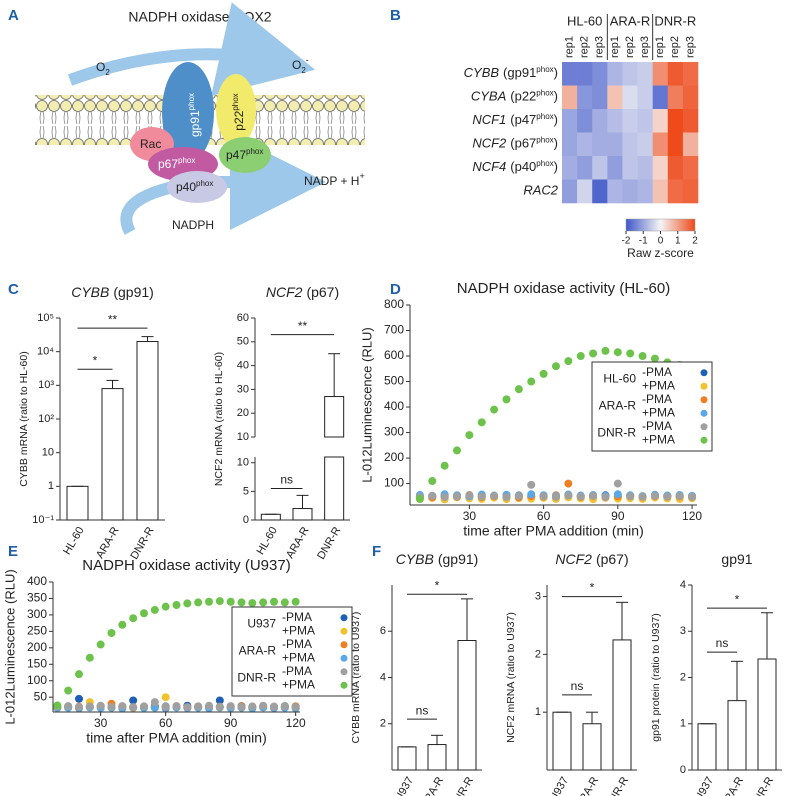 The width and height of the screenshot is (788, 796). I want to click on y-tick-label: 250, so click(37, 631).